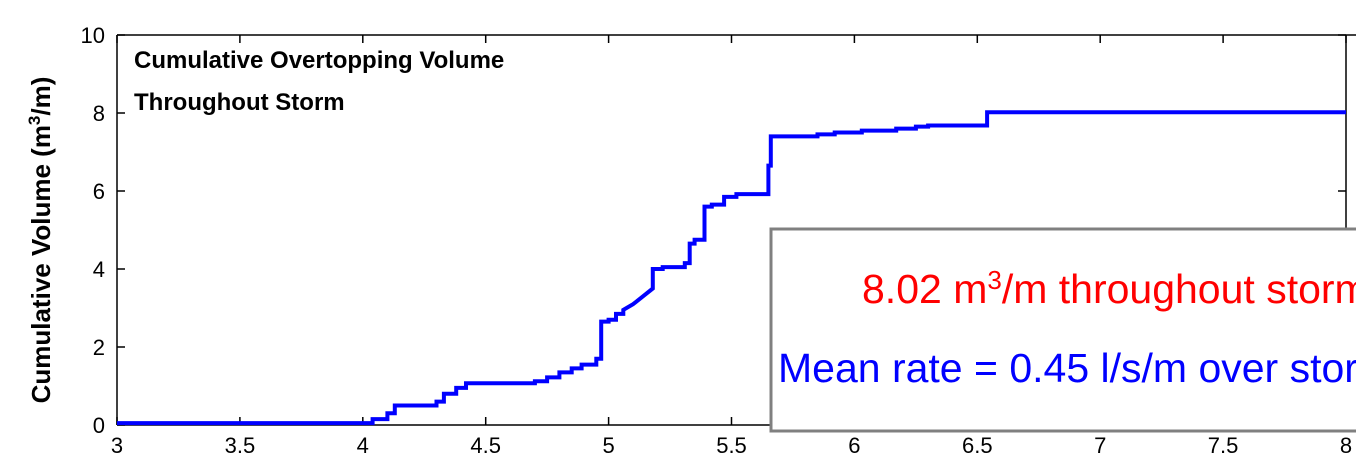  What do you see at coordinates (240, 445) in the screenshot?
I see `x-tick-label: 3.5` at bounding box center [240, 445].